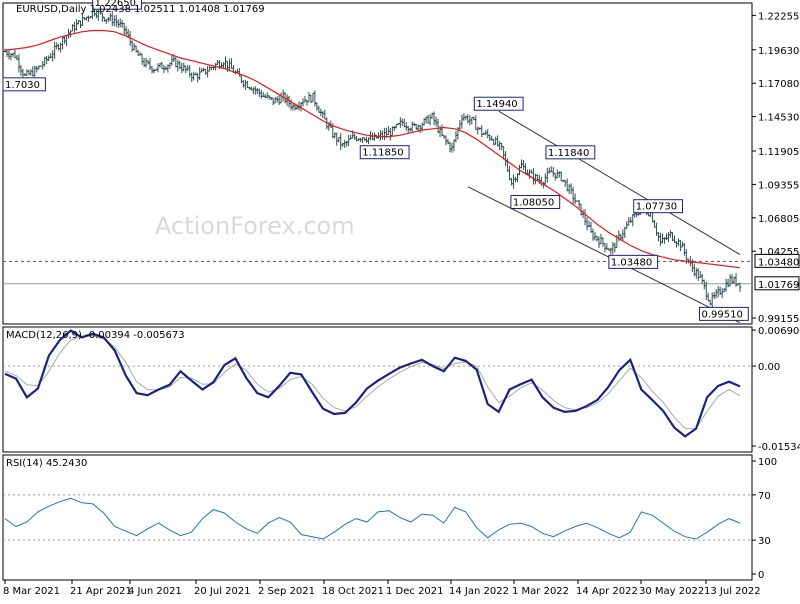 This screenshot has width=800, height=604. Describe the element at coordinates (415, 591) in the screenshot. I see `x-tick-label: 1 Dec 2021` at that location.